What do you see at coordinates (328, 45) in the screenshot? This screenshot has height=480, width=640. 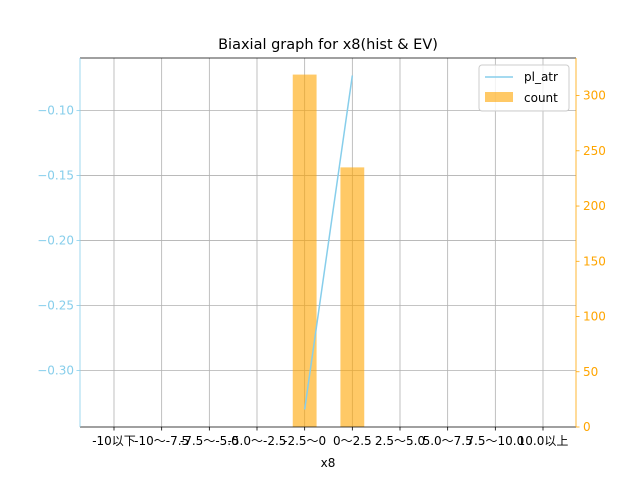 I see `chart-title: Biaxial graph for x8(hist & EV)` at bounding box center [328, 45].